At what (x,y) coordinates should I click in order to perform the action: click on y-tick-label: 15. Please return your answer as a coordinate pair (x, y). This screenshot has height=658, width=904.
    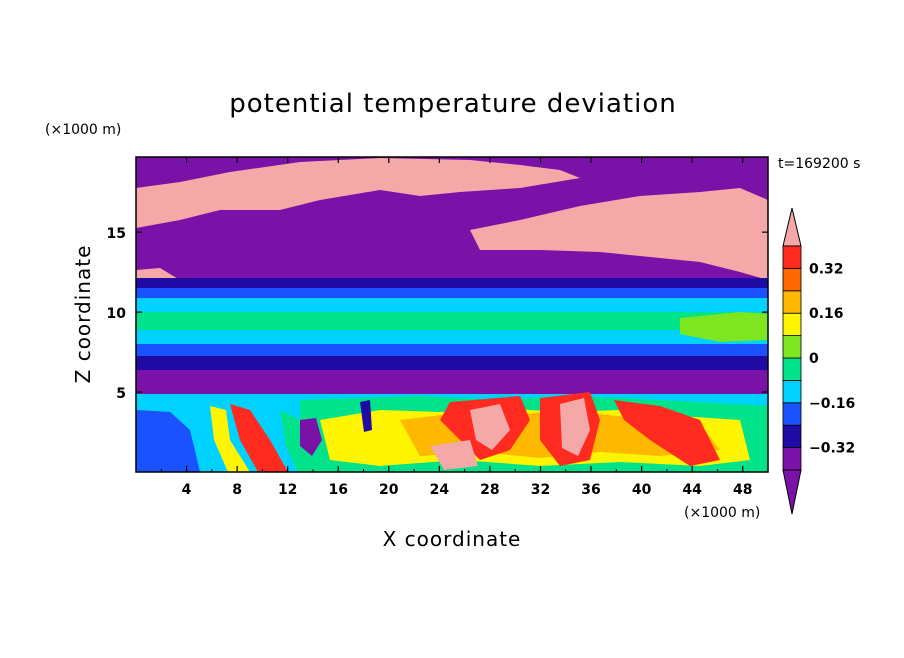
    Looking at the image, I should click on (116, 234).